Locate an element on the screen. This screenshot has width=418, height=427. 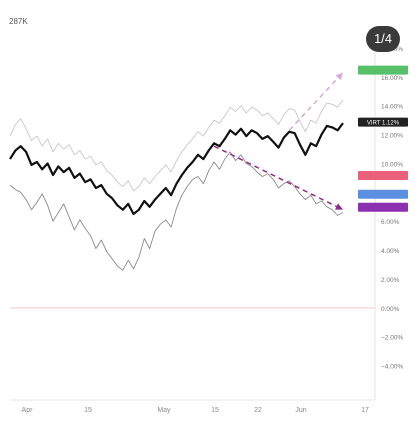
value-tag-text: VIRT 1.12% is located at coordinates (383, 124).